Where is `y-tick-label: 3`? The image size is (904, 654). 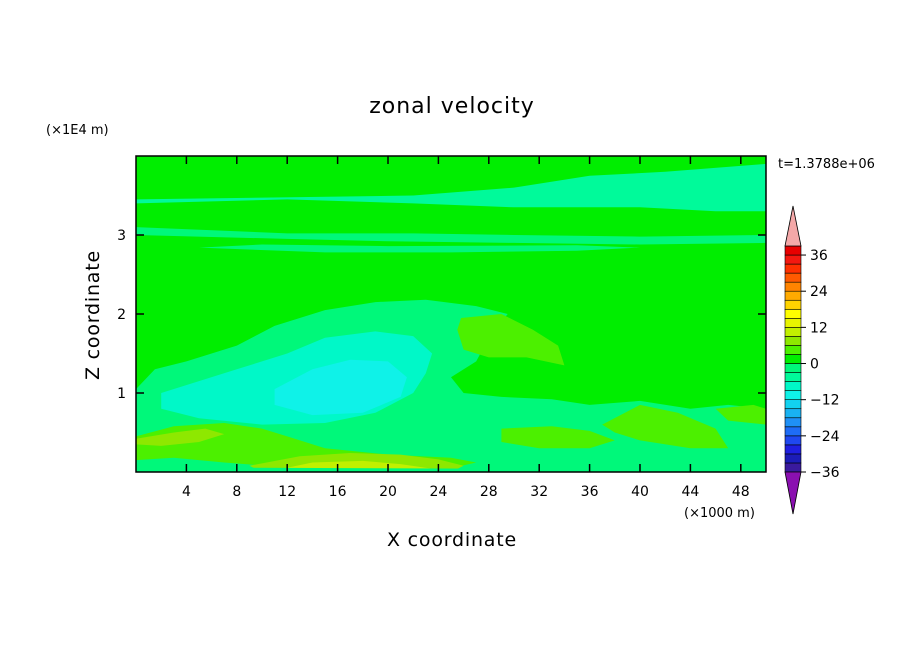 y-tick-label: 3 is located at coordinates (121, 236).